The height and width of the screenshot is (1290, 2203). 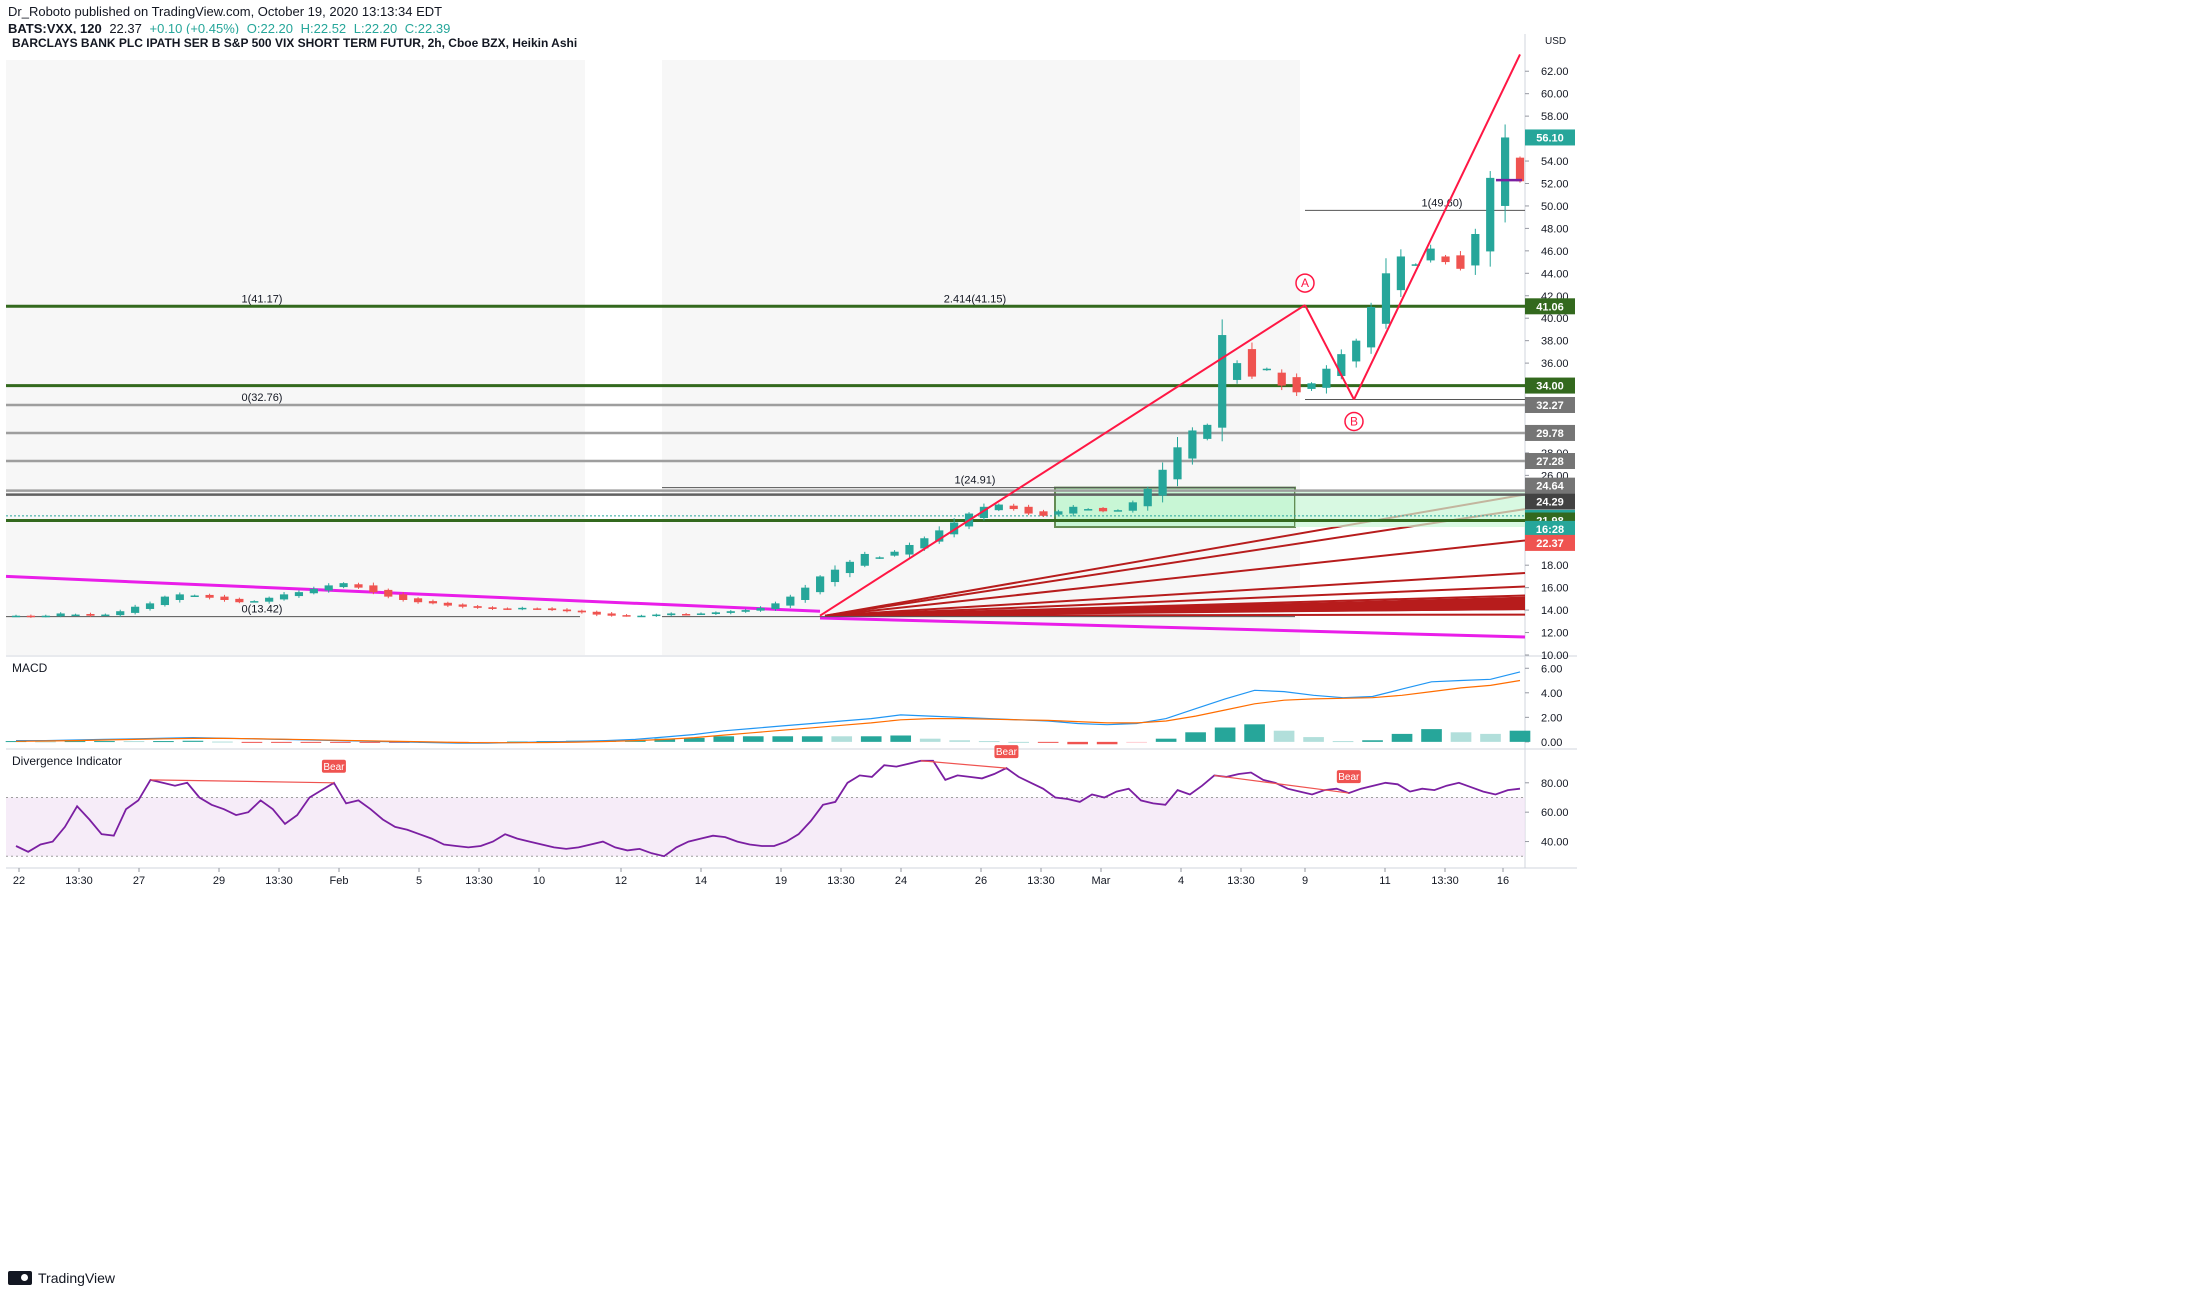 What do you see at coordinates (1555, 117) in the screenshot?
I see `price-tick-label: 58.00` at bounding box center [1555, 117].